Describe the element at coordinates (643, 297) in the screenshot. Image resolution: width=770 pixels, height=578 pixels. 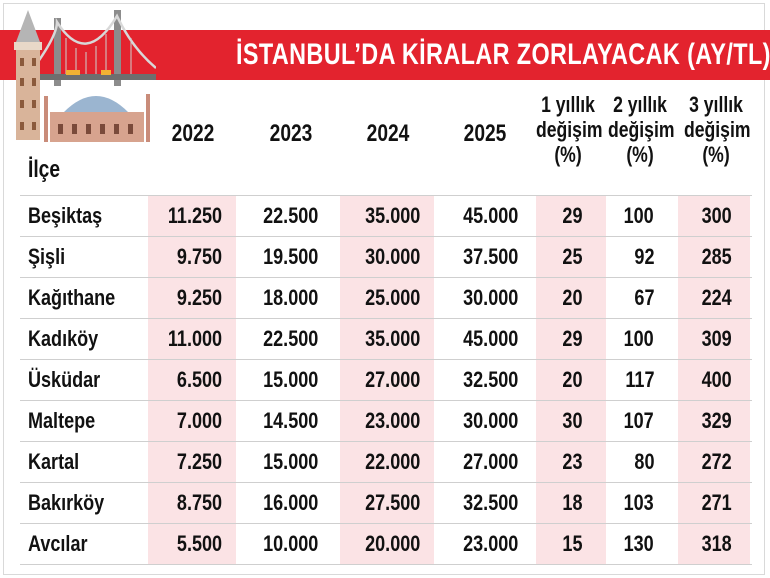
I see `cell-d2: 67` at that location.